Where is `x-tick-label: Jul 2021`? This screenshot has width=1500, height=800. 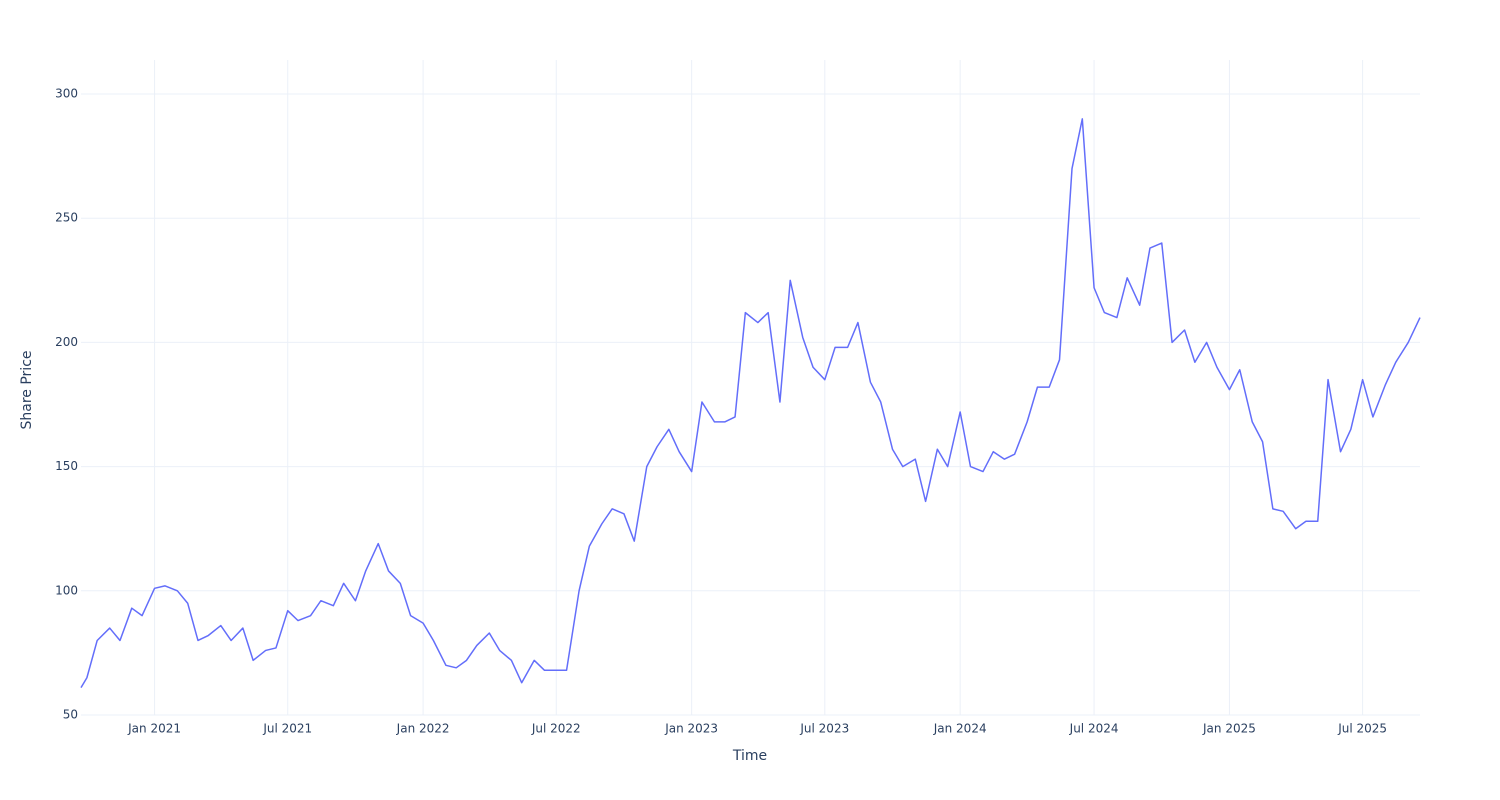
x-tick-label: Jul 2021 is located at coordinates (287, 729).